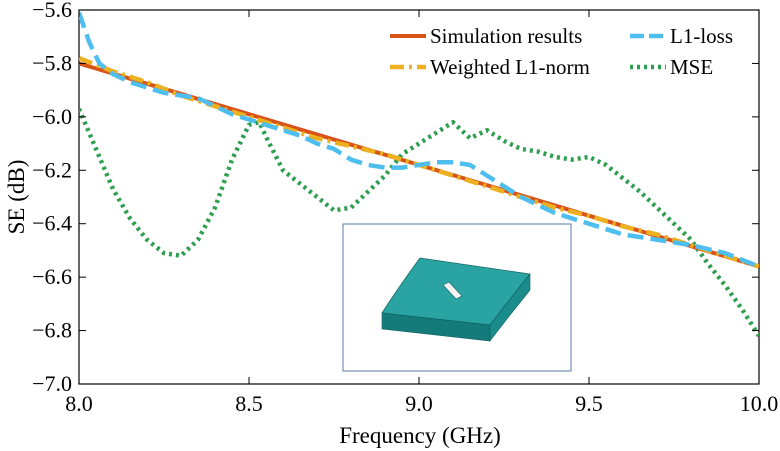  What do you see at coordinates (16, 197) in the screenshot?
I see `y-axis-title: SE (dB)` at bounding box center [16, 197].